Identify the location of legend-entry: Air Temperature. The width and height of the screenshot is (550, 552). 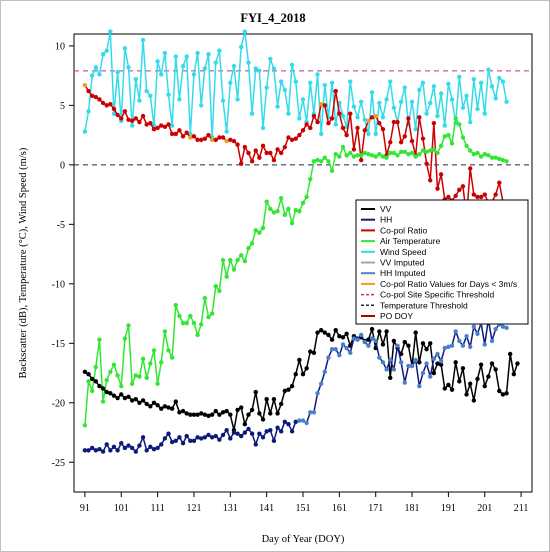
(401, 241).